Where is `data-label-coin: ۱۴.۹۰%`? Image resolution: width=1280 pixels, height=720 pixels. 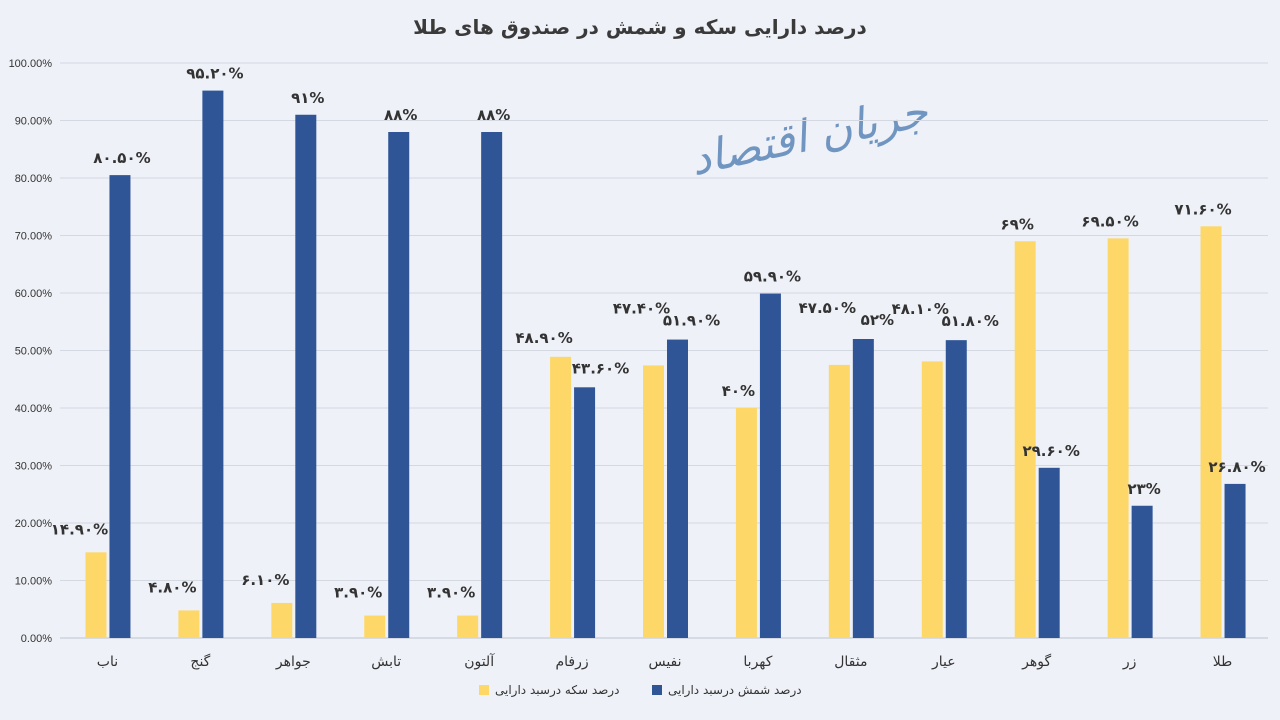
data-label-coin: ۱۴.۹۰% is located at coordinates (79, 529).